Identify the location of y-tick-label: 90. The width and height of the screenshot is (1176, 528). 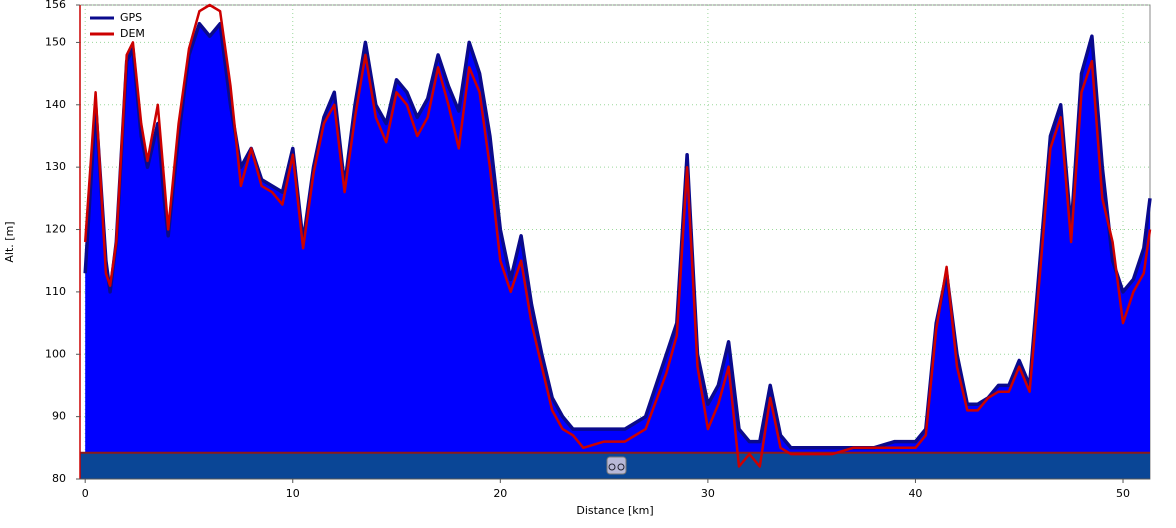
(59, 416).